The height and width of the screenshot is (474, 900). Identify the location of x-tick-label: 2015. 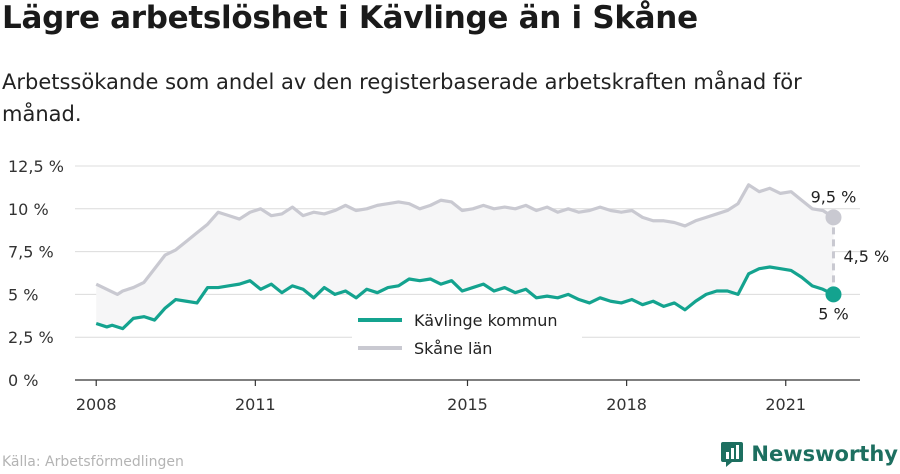
(467, 404).